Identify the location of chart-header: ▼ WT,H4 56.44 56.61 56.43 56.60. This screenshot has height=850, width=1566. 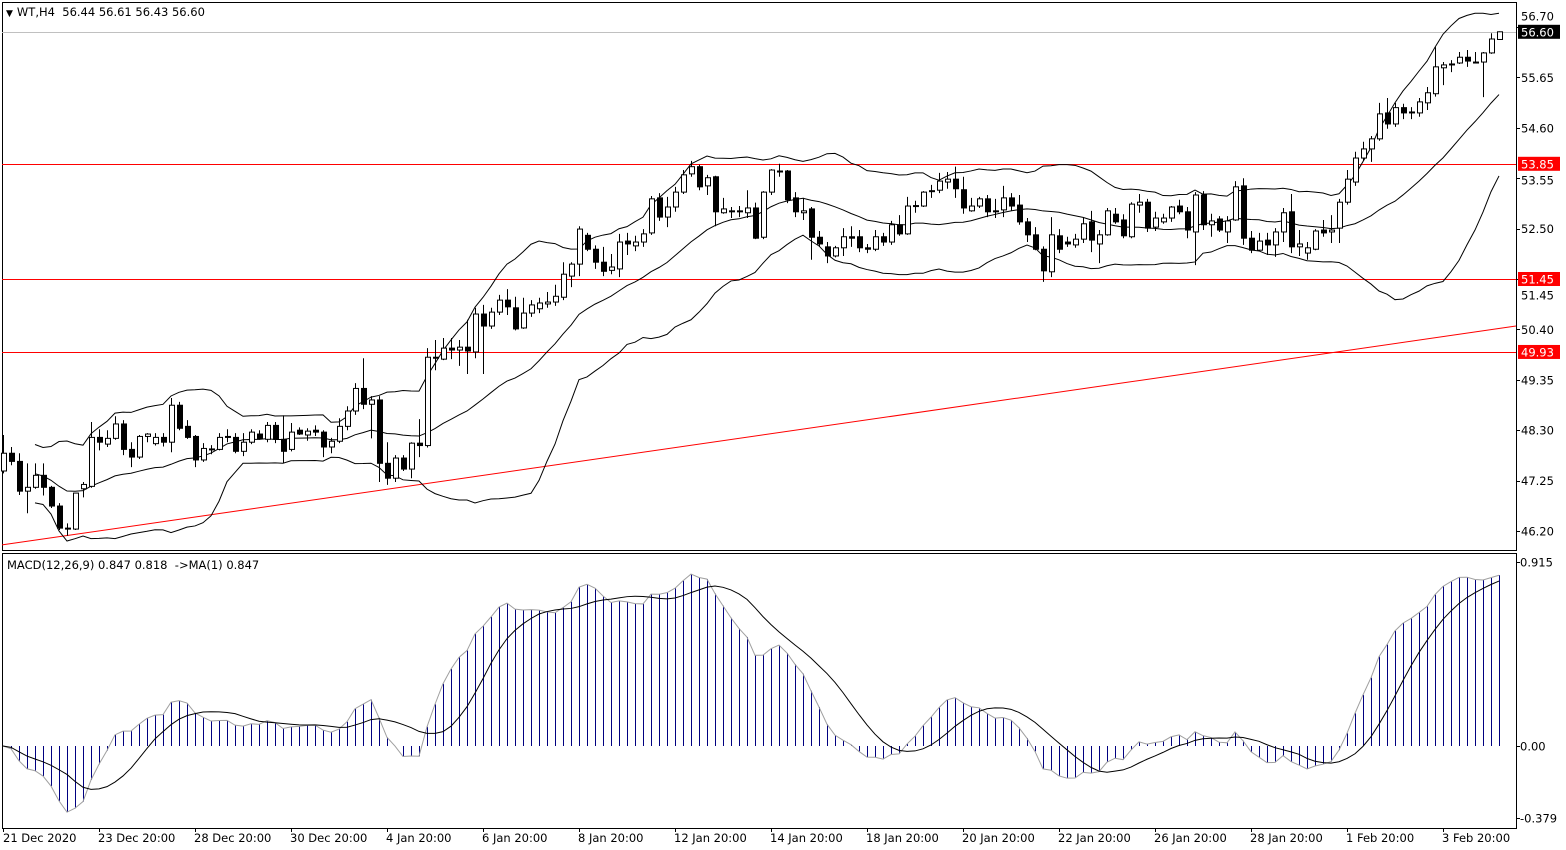
(105, 12).